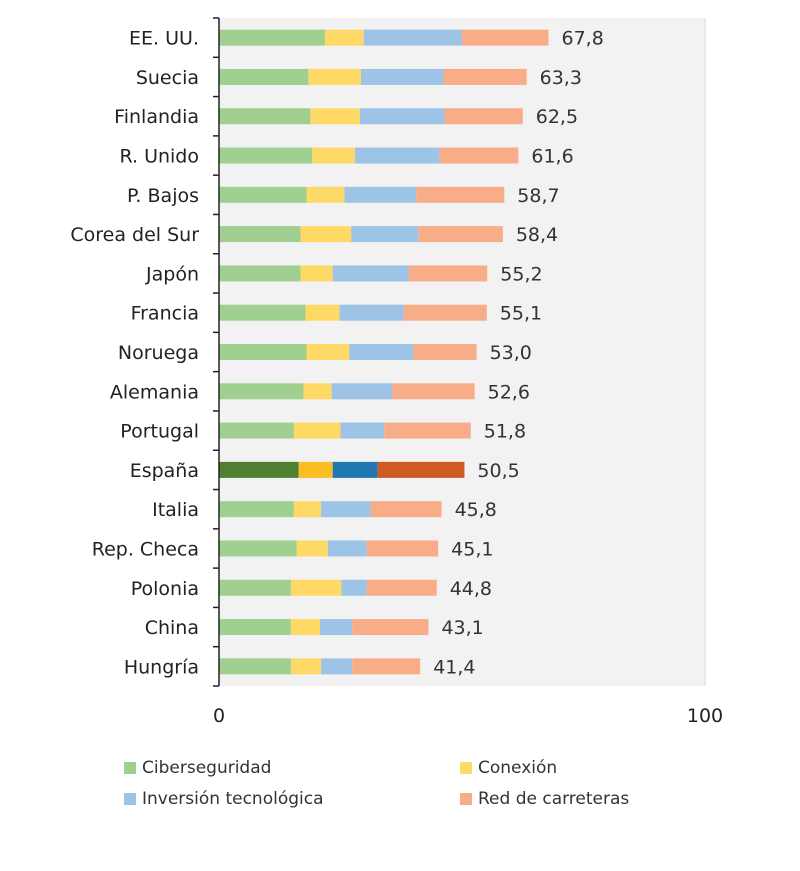 The height and width of the screenshot is (871, 800). Describe the element at coordinates (334, 155) in the screenshot. I see `bar-segment-r-unido-conexion` at that location.